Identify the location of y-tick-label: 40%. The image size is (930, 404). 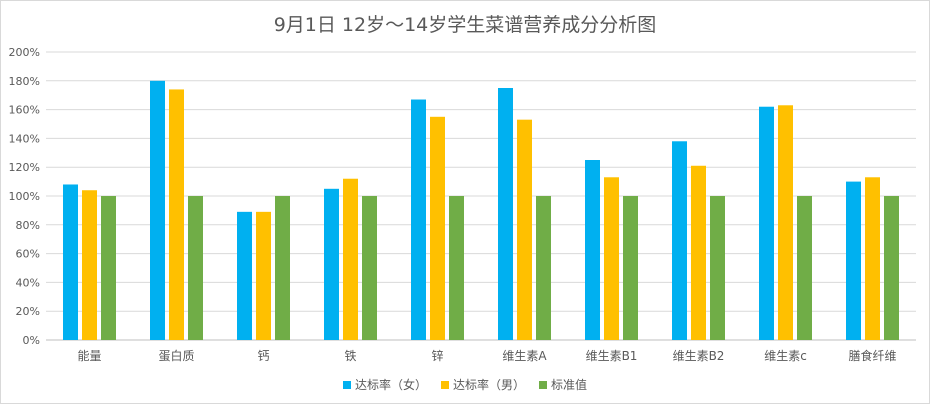
(28, 282).